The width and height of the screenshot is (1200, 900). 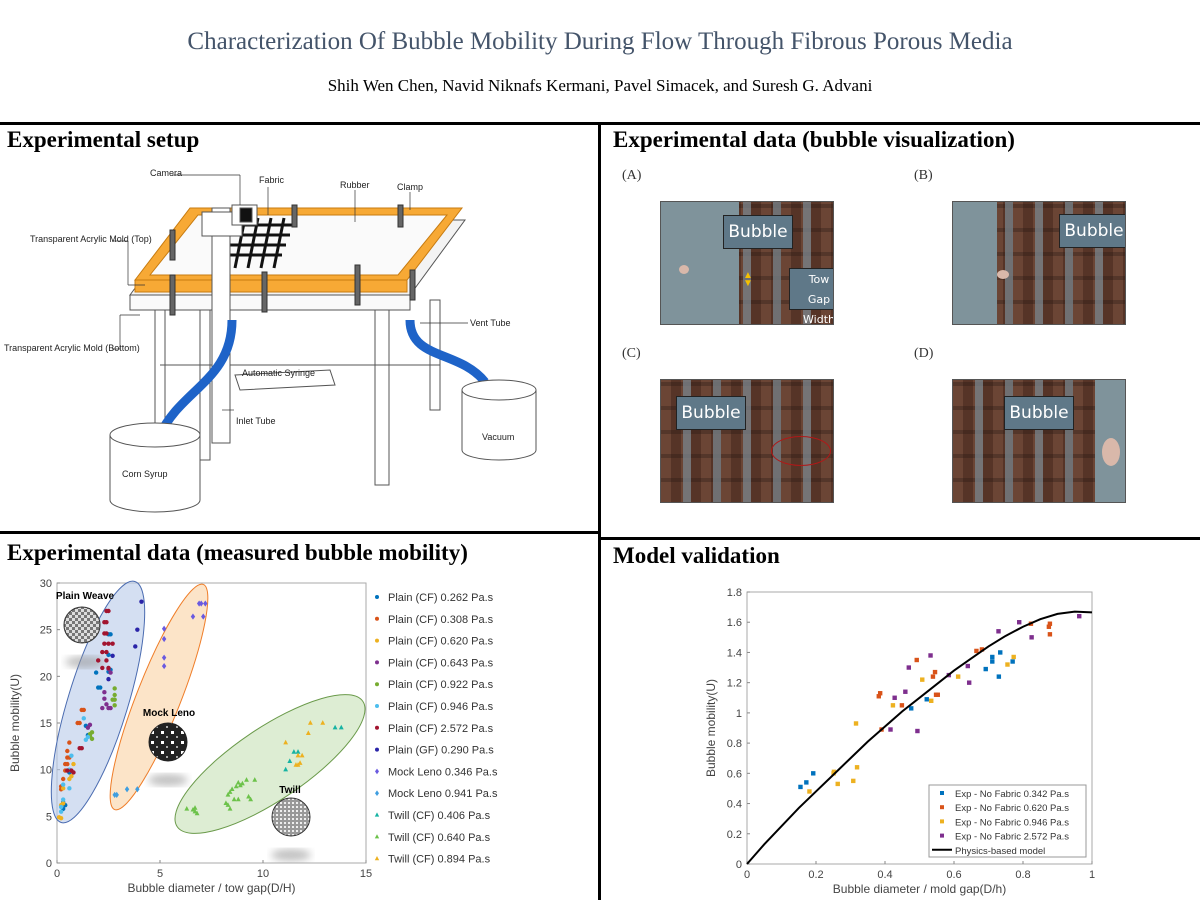 What do you see at coordinates (285, 380) in the screenshot?
I see `syringe-icon` at bounding box center [285, 380].